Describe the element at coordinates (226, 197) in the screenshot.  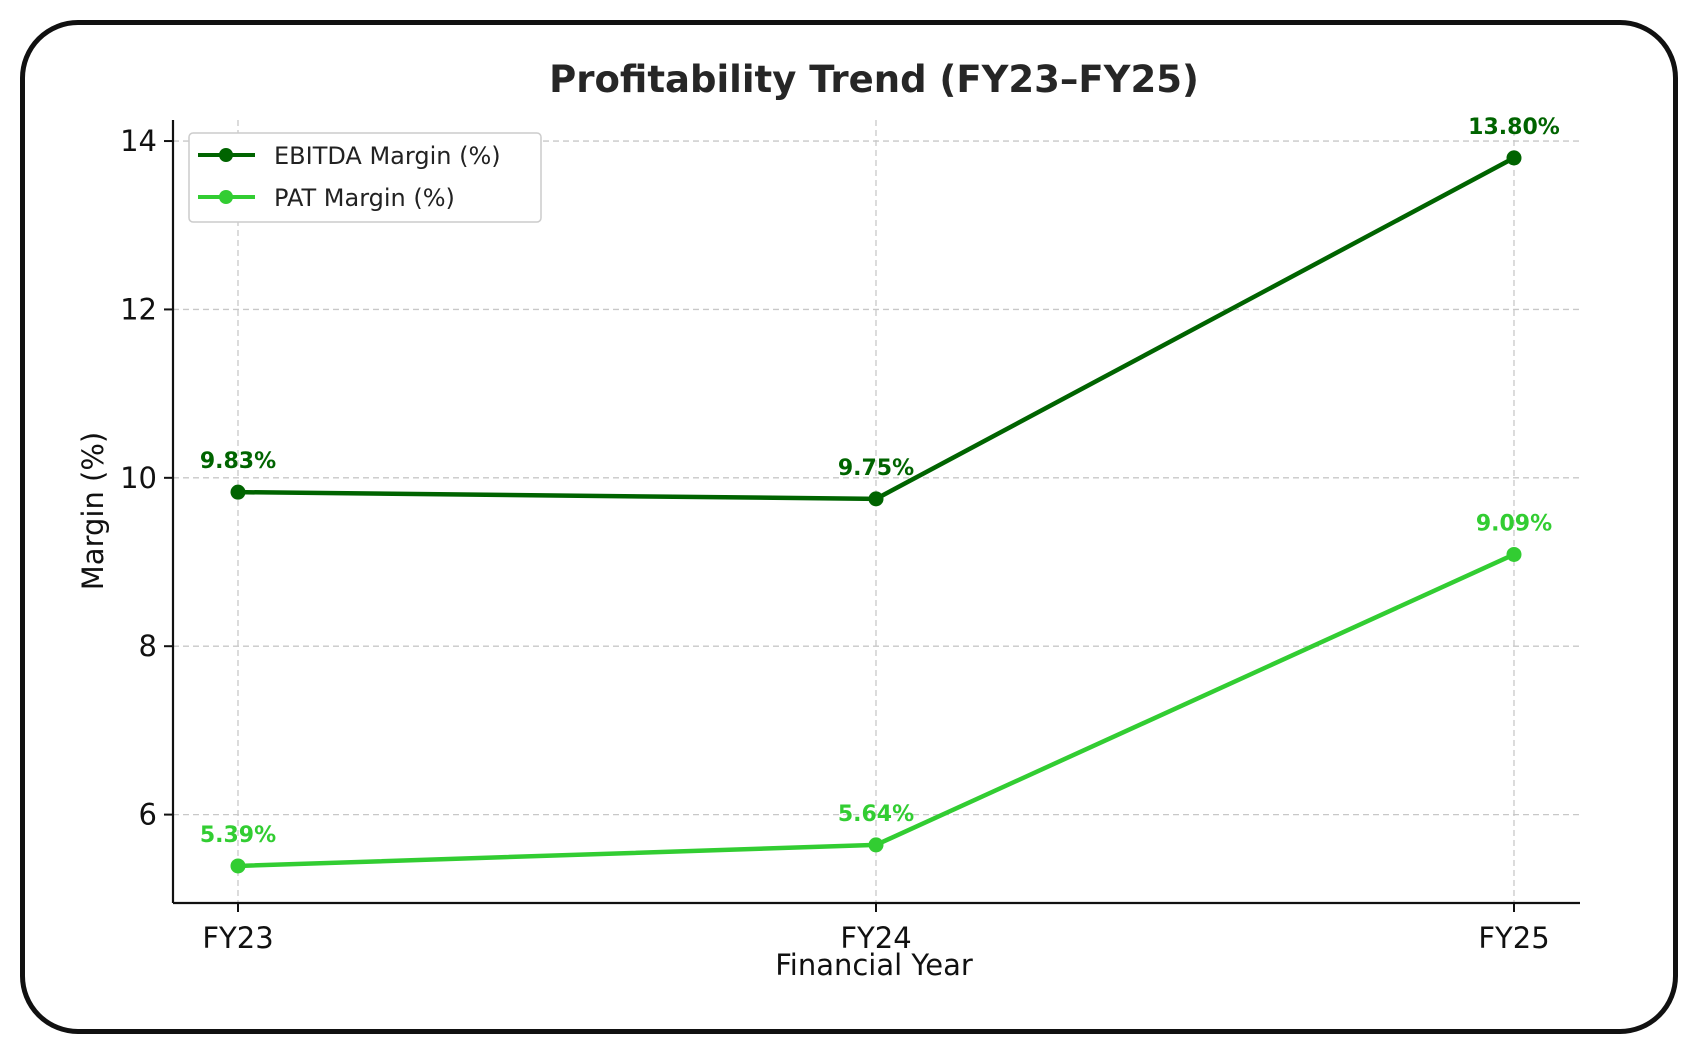
I see `legend-marker-pat` at that location.